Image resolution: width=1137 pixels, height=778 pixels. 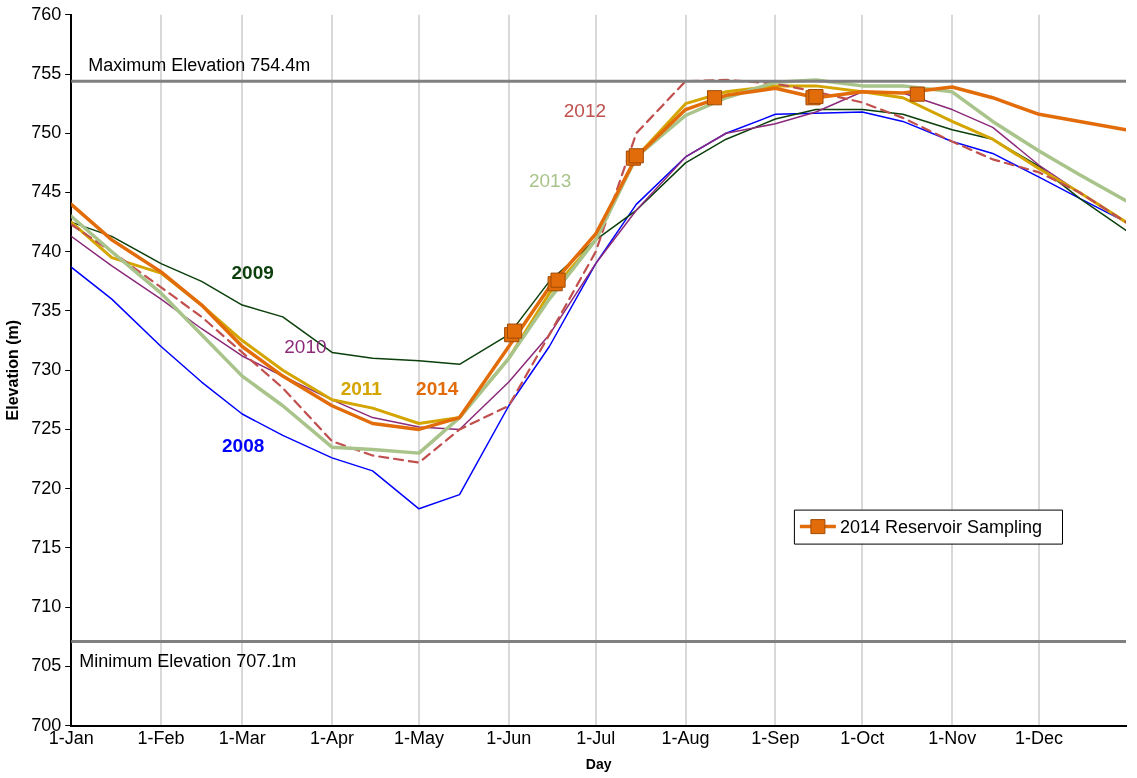 I want to click on ref-line-label: Minimum Elevation 707.1m, so click(x=188, y=661).